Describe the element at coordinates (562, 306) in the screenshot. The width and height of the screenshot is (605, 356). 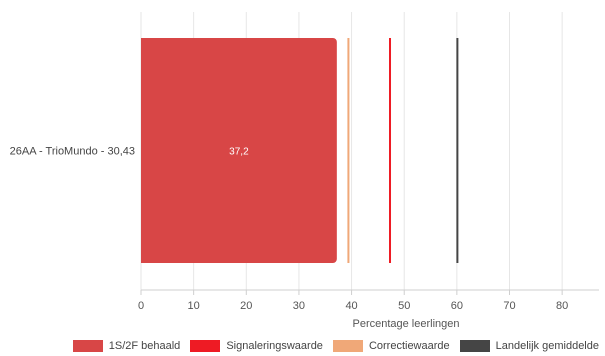
I see `x-tick-label: 80` at that location.